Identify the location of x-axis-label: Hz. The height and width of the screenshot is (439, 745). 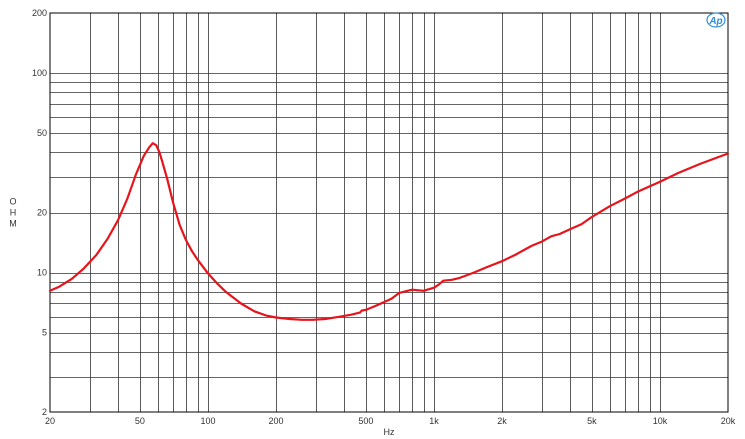
(389, 432).